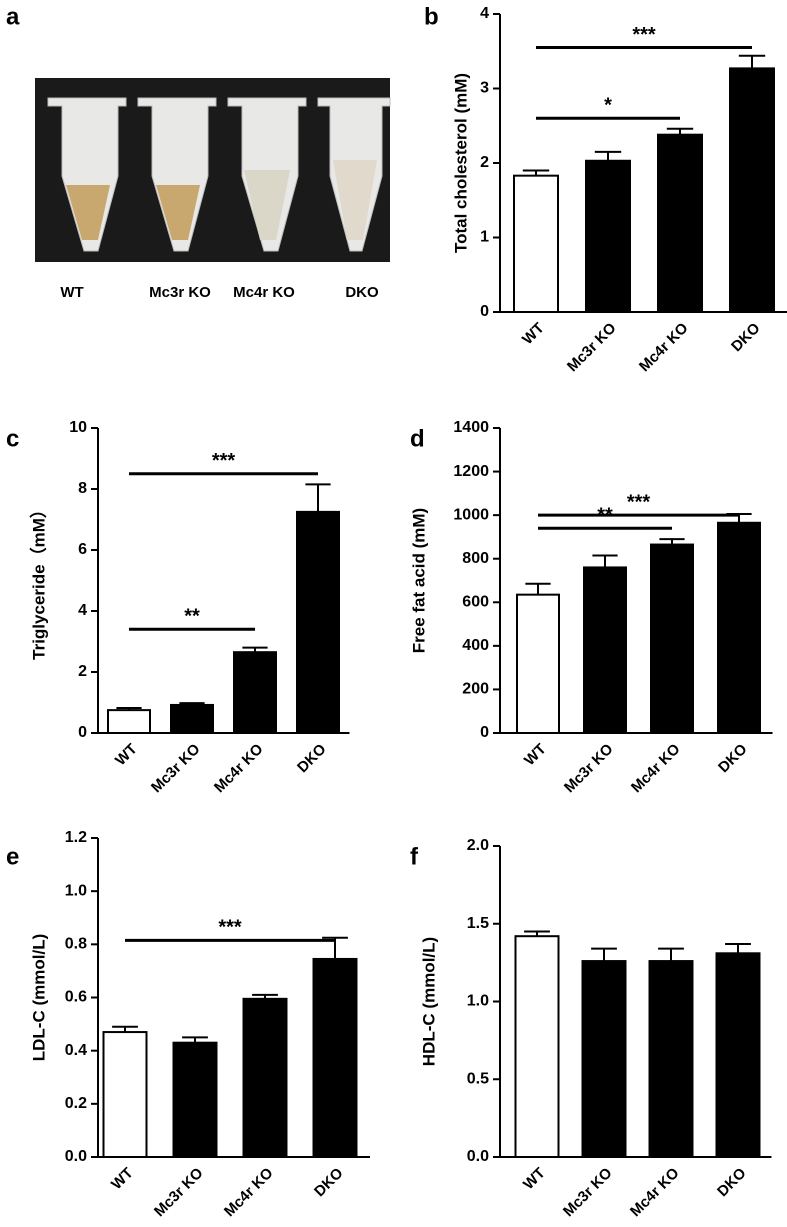  I want to click on y-tick-label: 0.4, so click(76, 1050).